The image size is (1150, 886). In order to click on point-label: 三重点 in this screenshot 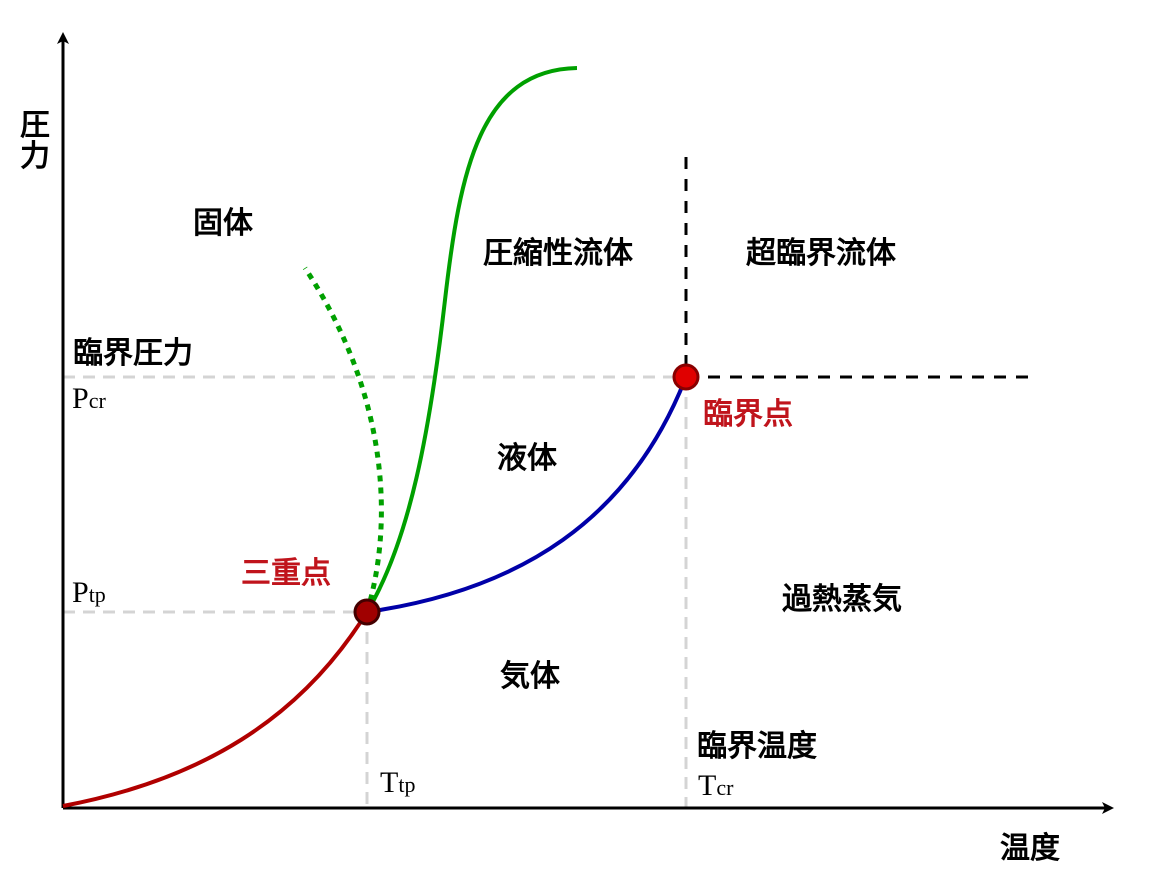, I will do `click(286, 573)`.